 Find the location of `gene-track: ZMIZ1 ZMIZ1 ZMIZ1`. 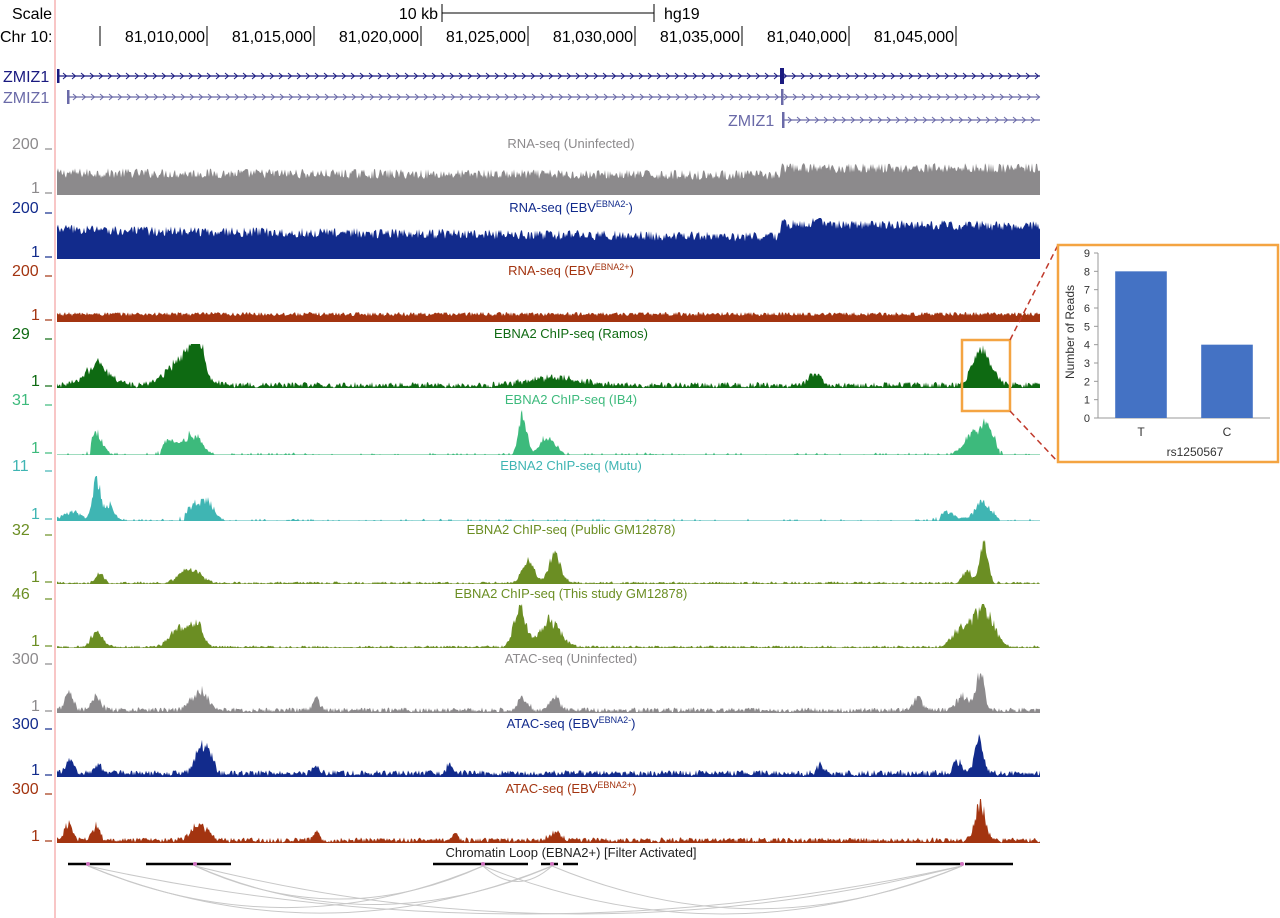

gene-track: ZMIZ1 ZMIZ1 ZMIZ1 is located at coordinates (522, 99).